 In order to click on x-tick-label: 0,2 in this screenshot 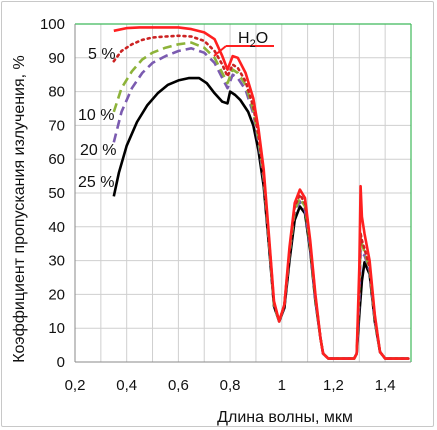, I will do `click(75, 385)`.